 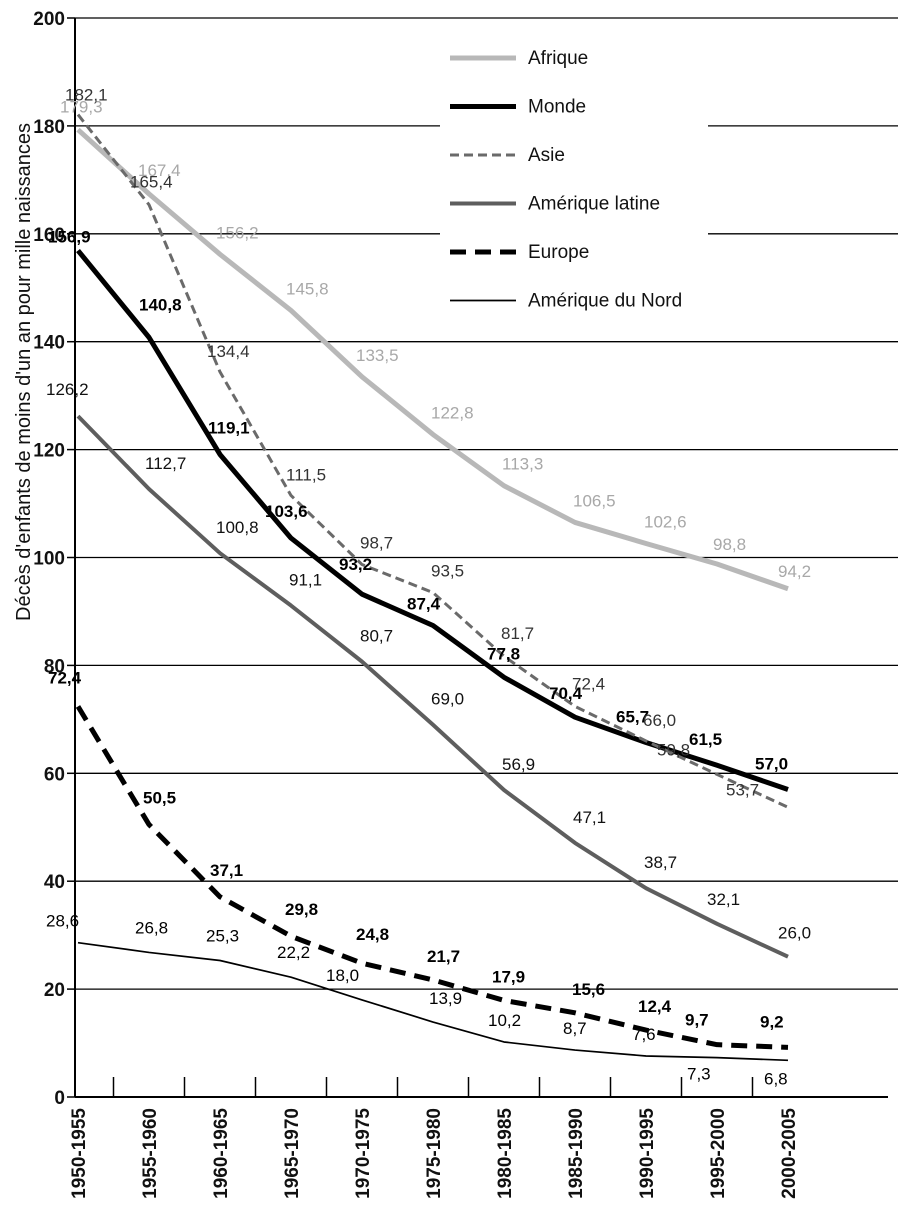 I want to click on data-label-monde: 57,0, so click(x=771, y=763).